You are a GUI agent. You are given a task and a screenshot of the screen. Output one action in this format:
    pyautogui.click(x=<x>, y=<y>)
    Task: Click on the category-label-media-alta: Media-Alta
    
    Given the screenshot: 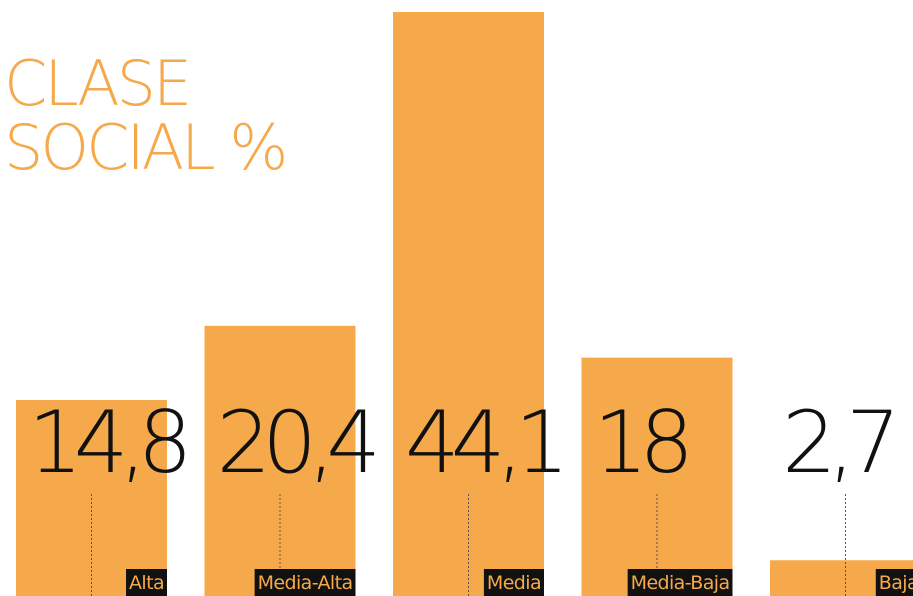 What is the action you would take?
    pyautogui.click(x=305, y=583)
    